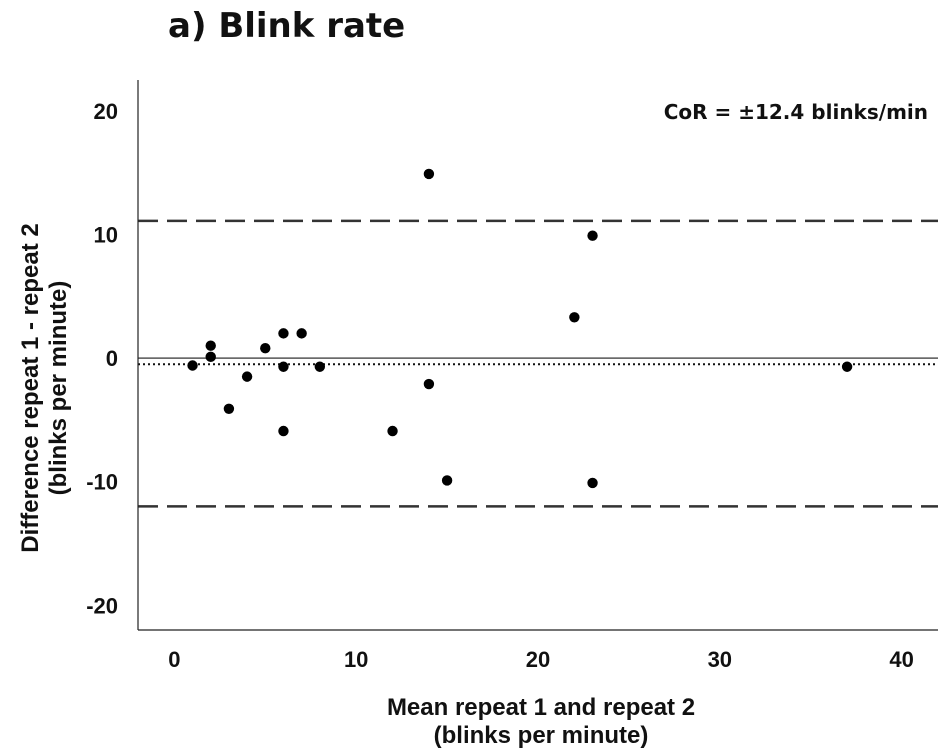 Image resolution: width=943 pixels, height=749 pixels. Describe the element at coordinates (287, 26) in the screenshot. I see `chart-title: a) Blink rate` at that location.